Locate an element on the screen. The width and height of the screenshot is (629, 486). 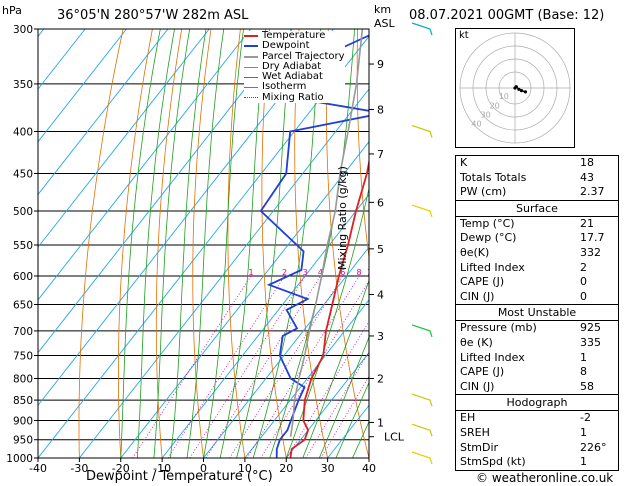
row-value: 335 is located at coordinates (590, 342).